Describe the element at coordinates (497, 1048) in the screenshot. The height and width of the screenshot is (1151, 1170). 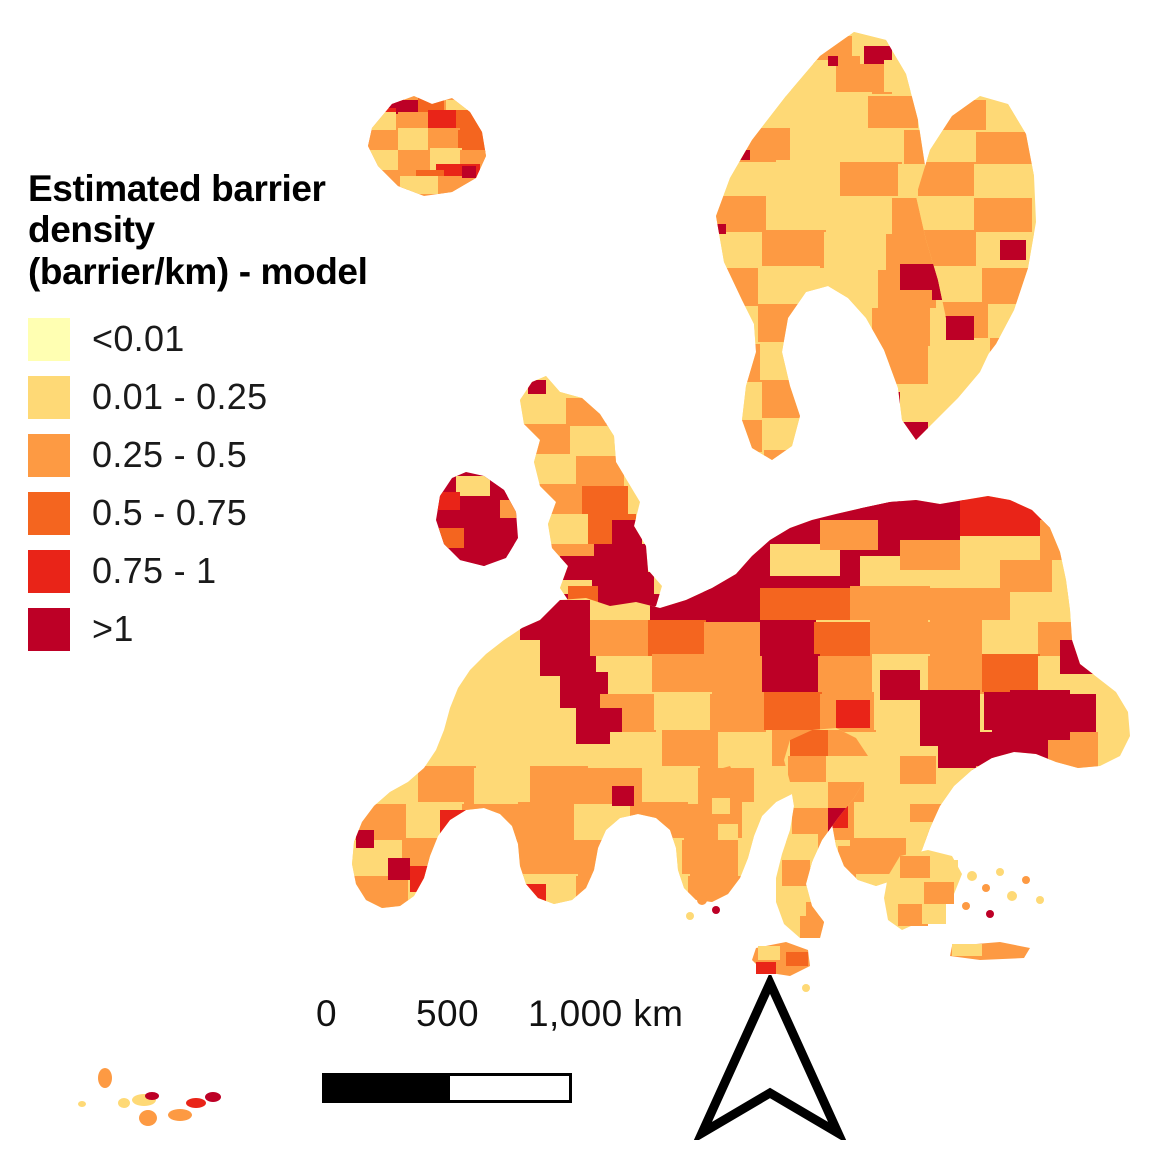
I see `scale-bar: 0 500 1,000 km` at that location.